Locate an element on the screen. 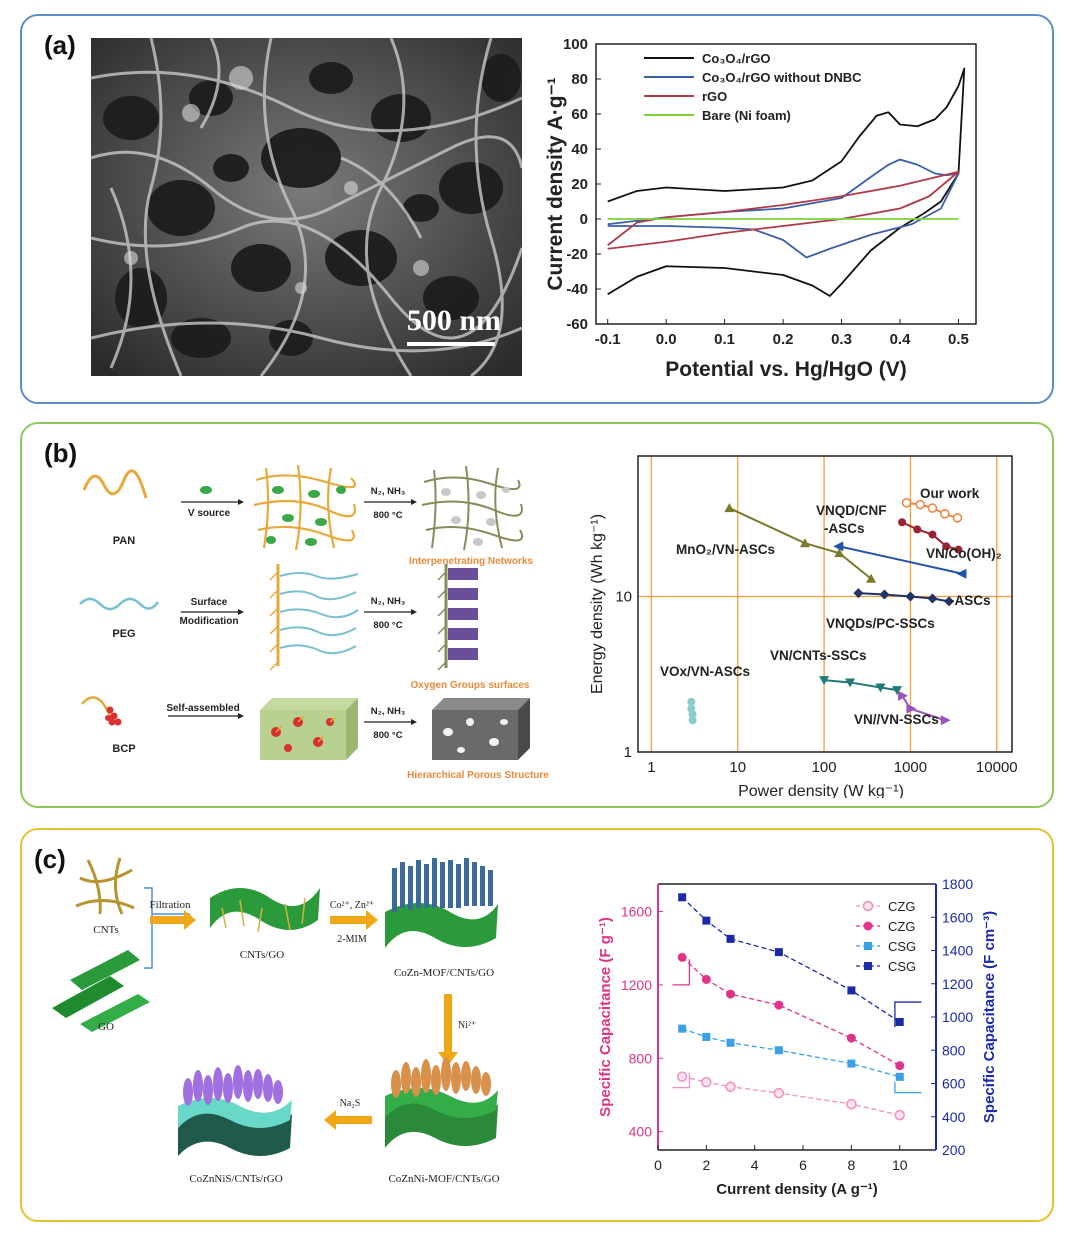 The image size is (1072, 1245). x-tick-label: 8 is located at coordinates (851, 1165).